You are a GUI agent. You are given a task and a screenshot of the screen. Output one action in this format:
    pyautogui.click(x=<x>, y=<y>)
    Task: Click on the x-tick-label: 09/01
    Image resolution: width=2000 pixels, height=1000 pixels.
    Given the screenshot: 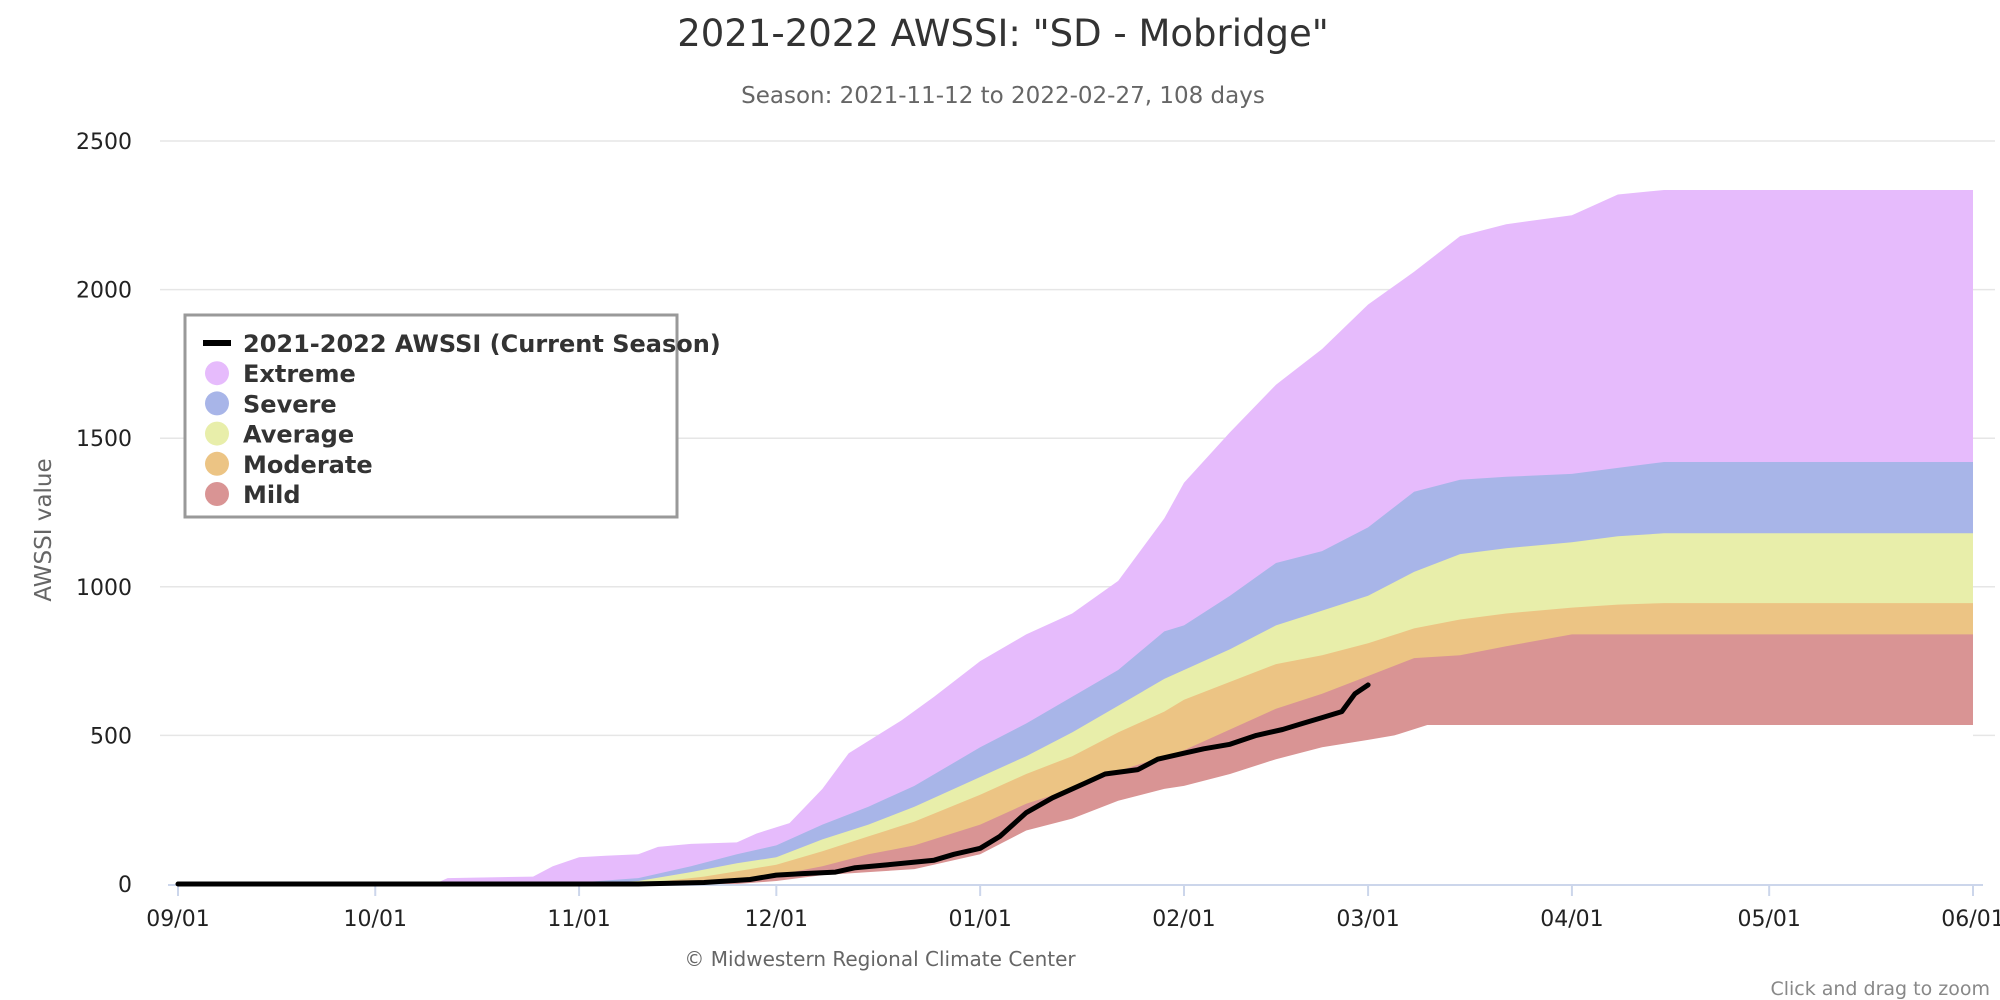 What is the action you would take?
    pyautogui.click(x=177, y=919)
    